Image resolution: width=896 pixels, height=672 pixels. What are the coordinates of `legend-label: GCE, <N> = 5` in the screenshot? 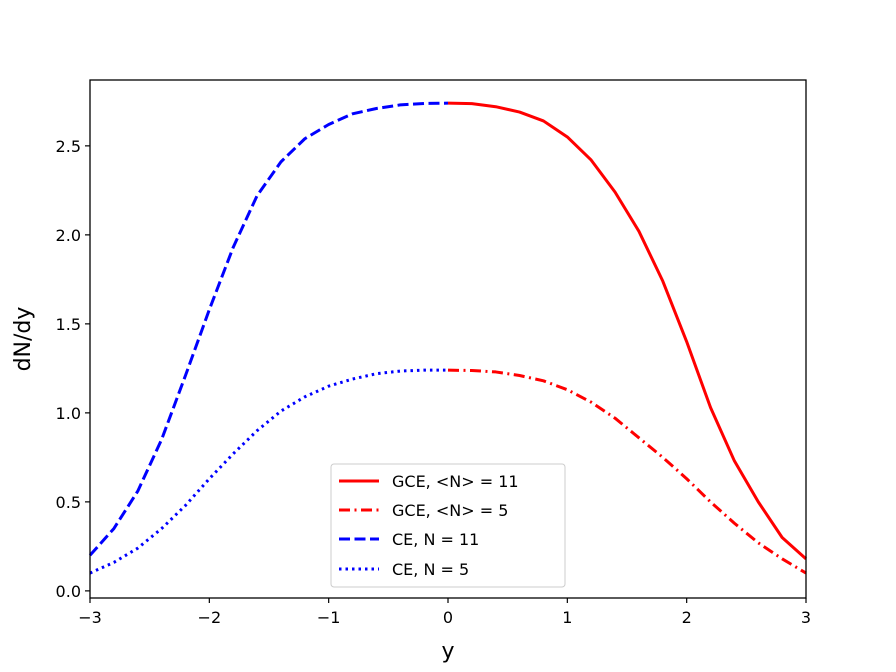 It's located at (450, 510).